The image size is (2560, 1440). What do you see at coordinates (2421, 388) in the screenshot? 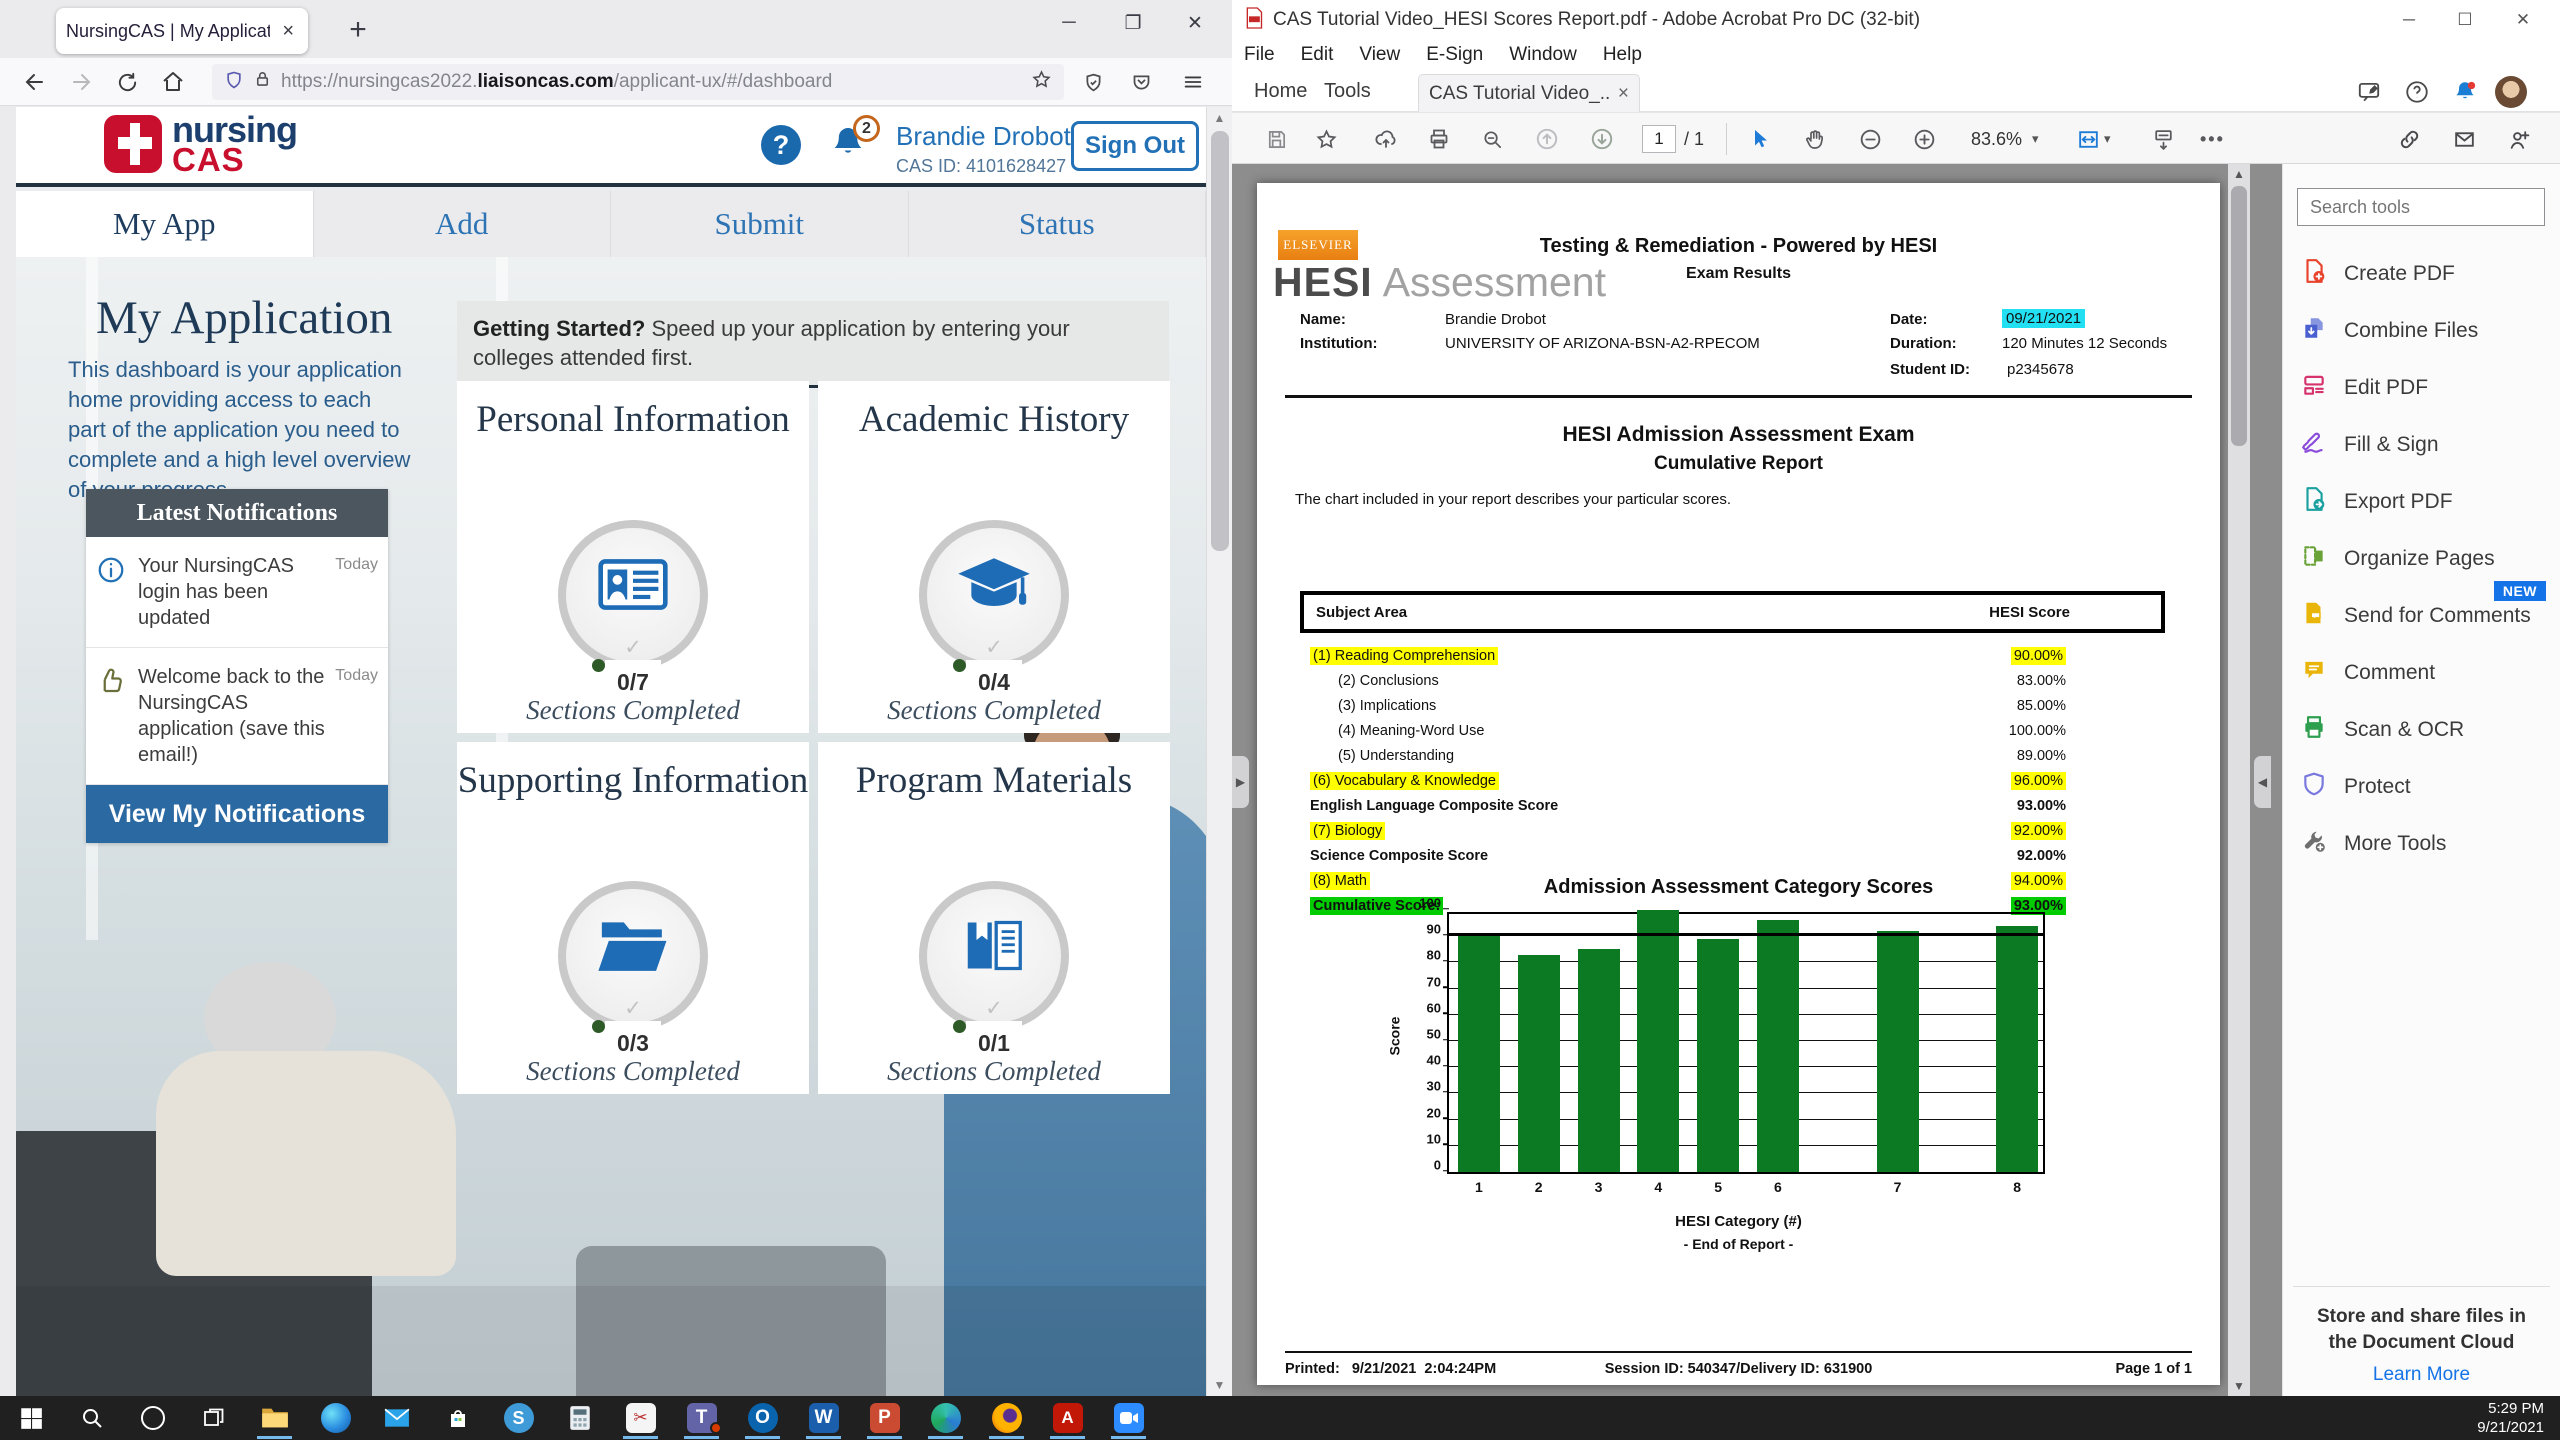
I see `tool-edit-pdf: Edit PDF` at bounding box center [2421, 388].